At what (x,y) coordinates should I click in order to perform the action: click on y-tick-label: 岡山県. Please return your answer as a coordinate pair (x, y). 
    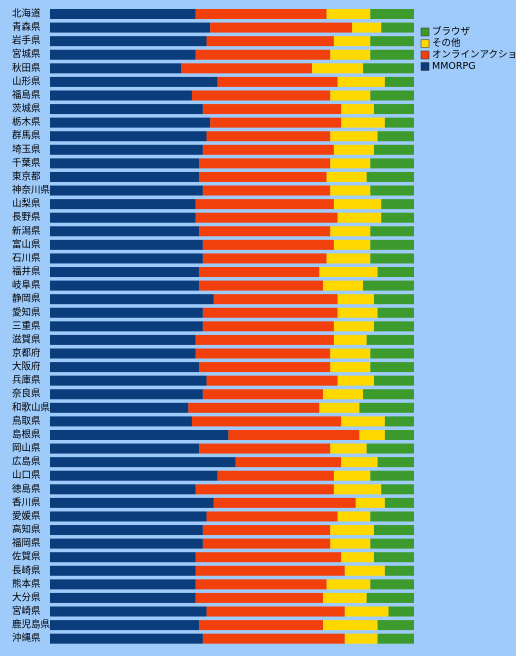
    Looking at the image, I should click on (26, 448).